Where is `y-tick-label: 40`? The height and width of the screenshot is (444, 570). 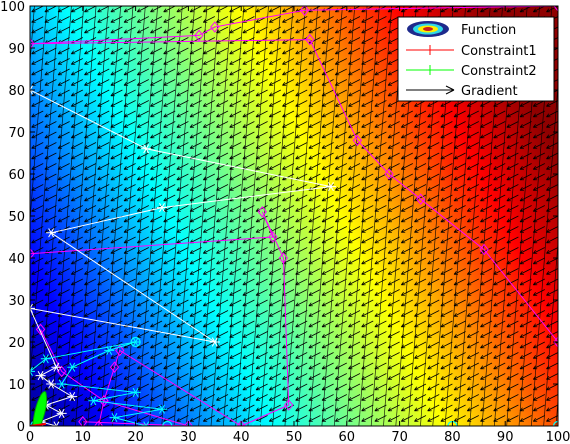
y-tick-label: 40 is located at coordinates (16, 259).